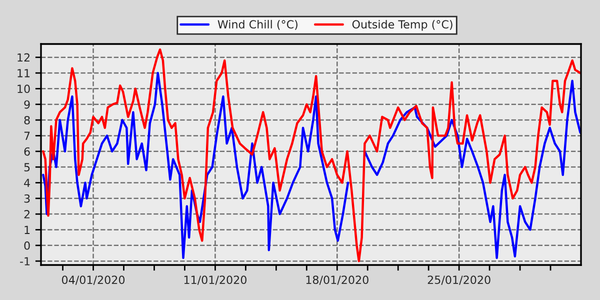 The image size is (600, 300). What do you see at coordinates (27, 182) in the screenshot?
I see `y-tick-label: 4` at bounding box center [27, 182].